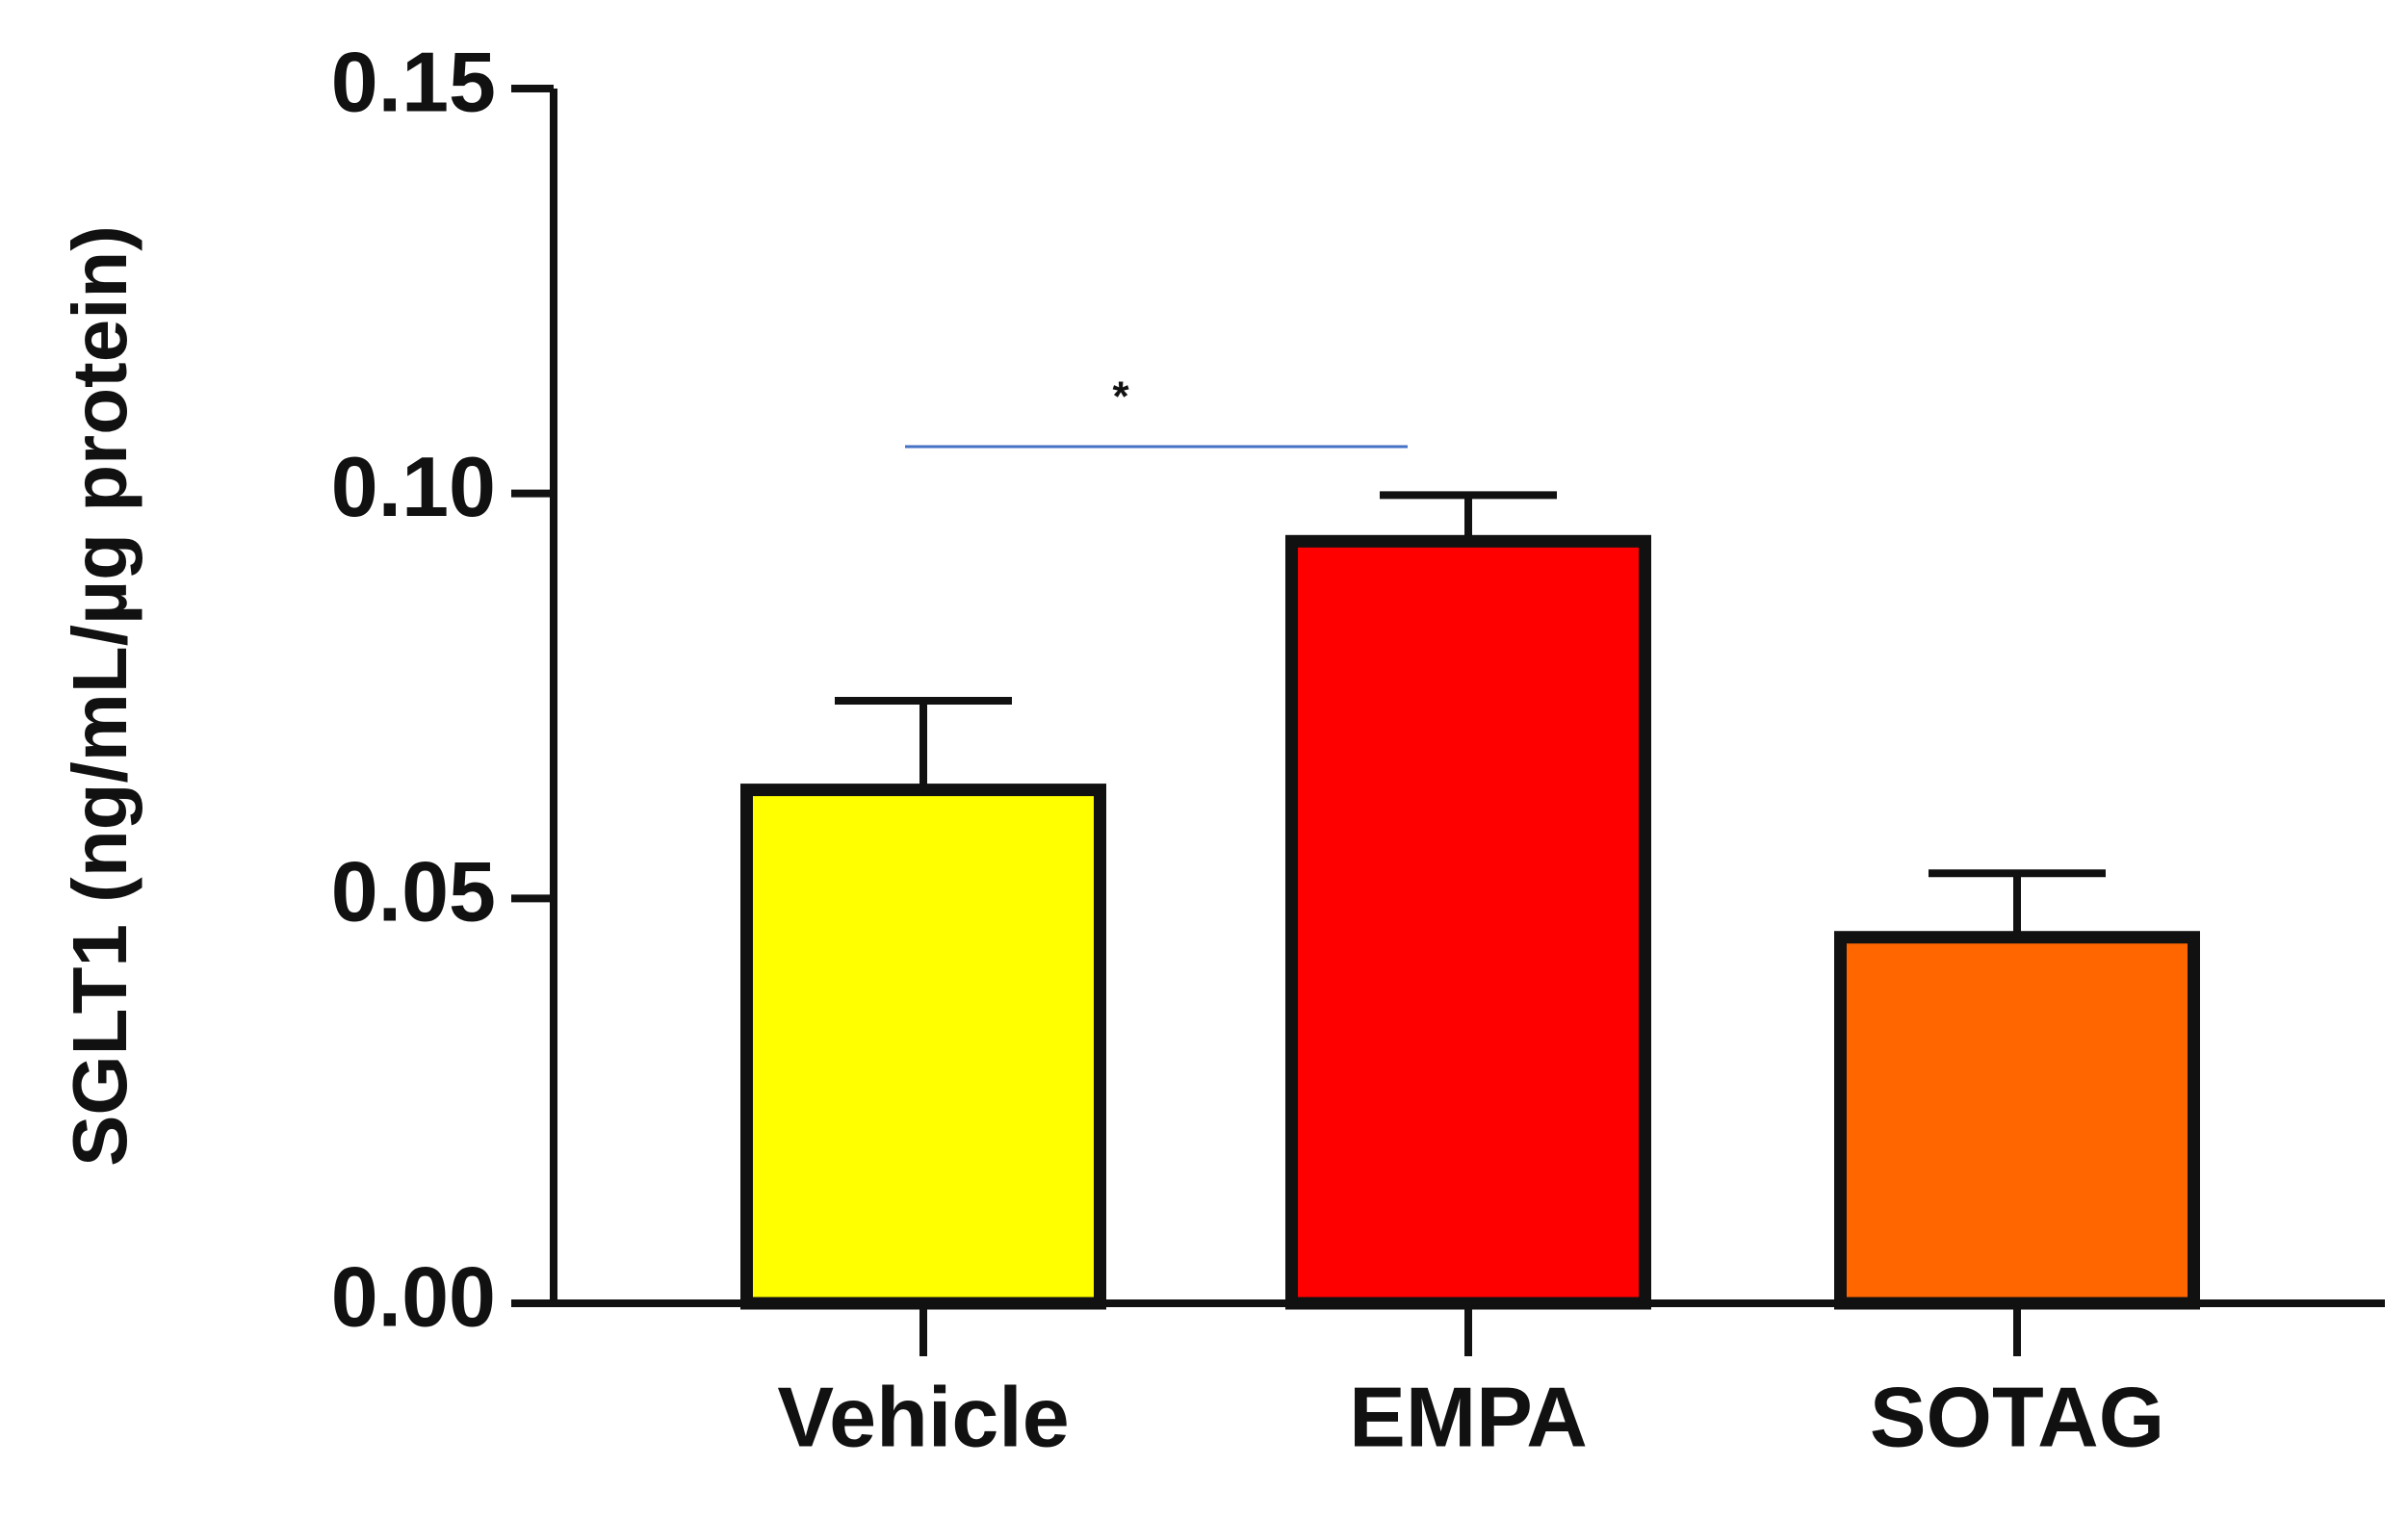 The height and width of the screenshot is (1517, 2408). Describe the element at coordinates (1121, 397) in the screenshot. I see `significance-label: *` at that location.